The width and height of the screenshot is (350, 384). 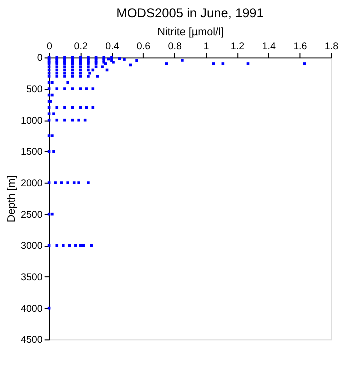 What do you see at coordinates (190, 12) in the screenshot?
I see `chart-title: MODS2005 in June, 1991` at bounding box center [190, 12].